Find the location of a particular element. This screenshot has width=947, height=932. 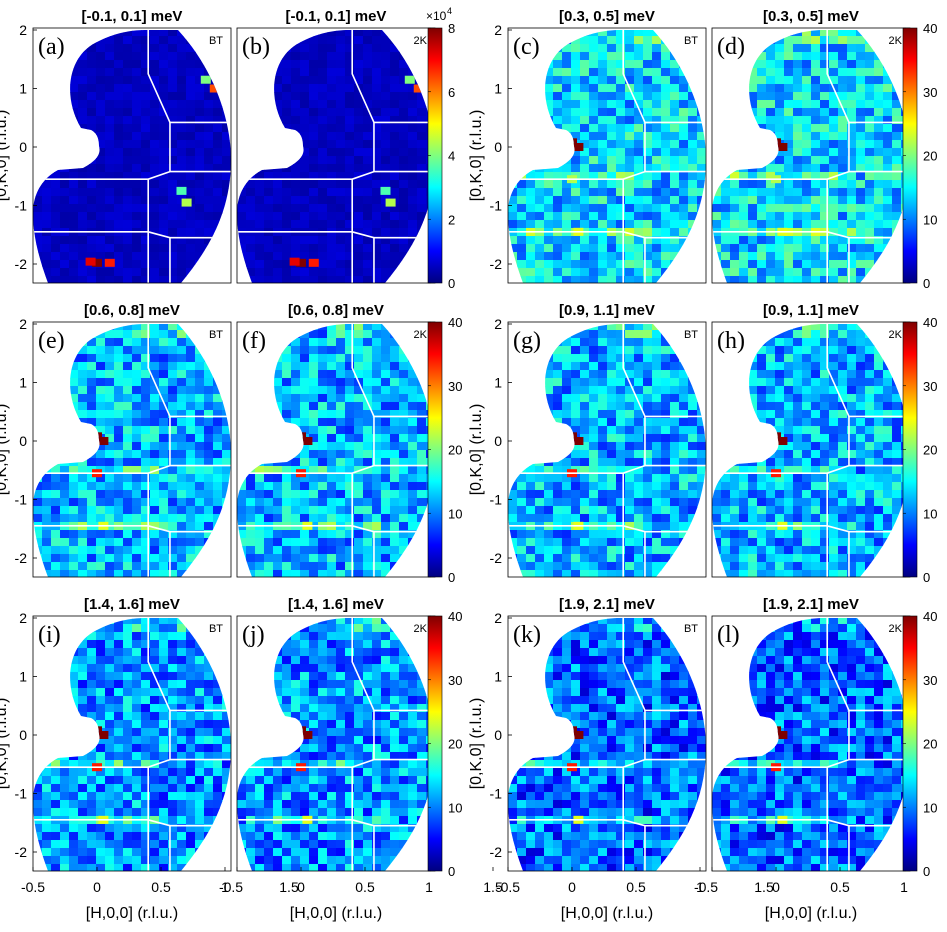

panel-letter: (k) is located at coordinates (527, 635).